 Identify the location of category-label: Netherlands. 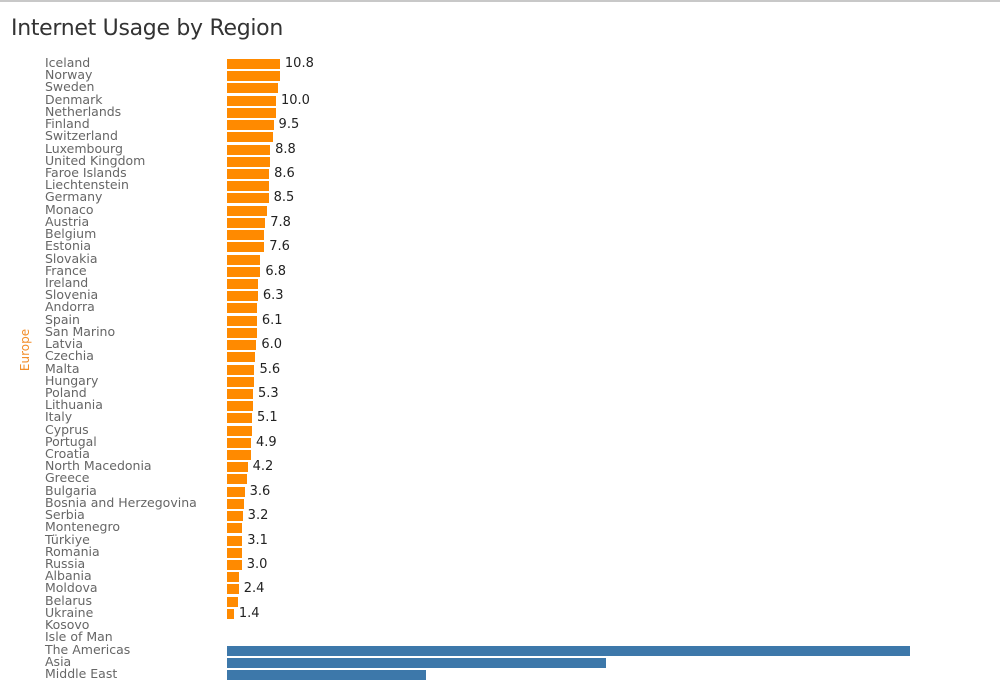
(83, 111).